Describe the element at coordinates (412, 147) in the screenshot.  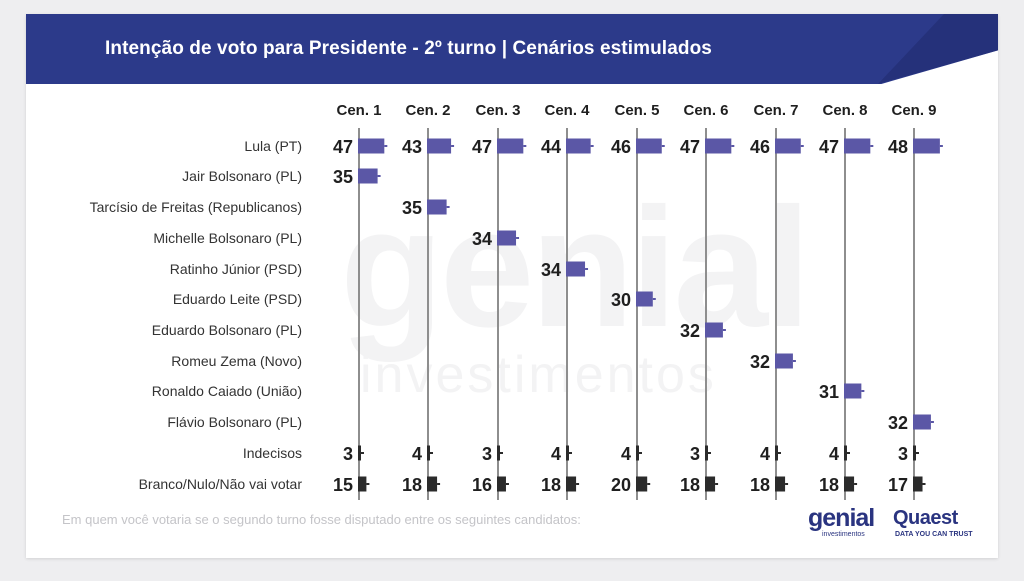
I see `value-label: 43` at that location.